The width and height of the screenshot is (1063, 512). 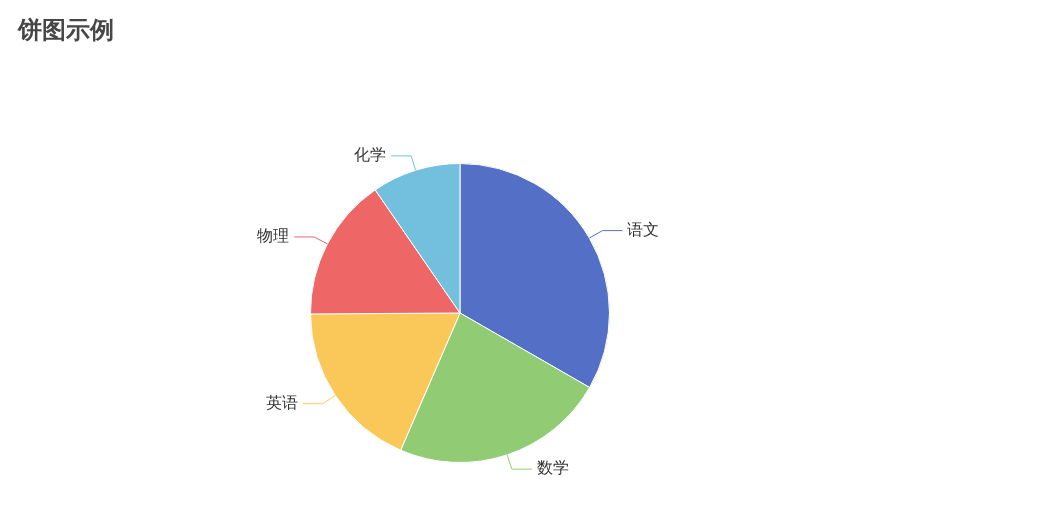 What do you see at coordinates (273, 236) in the screenshot?
I see `slice-label: 物理` at bounding box center [273, 236].